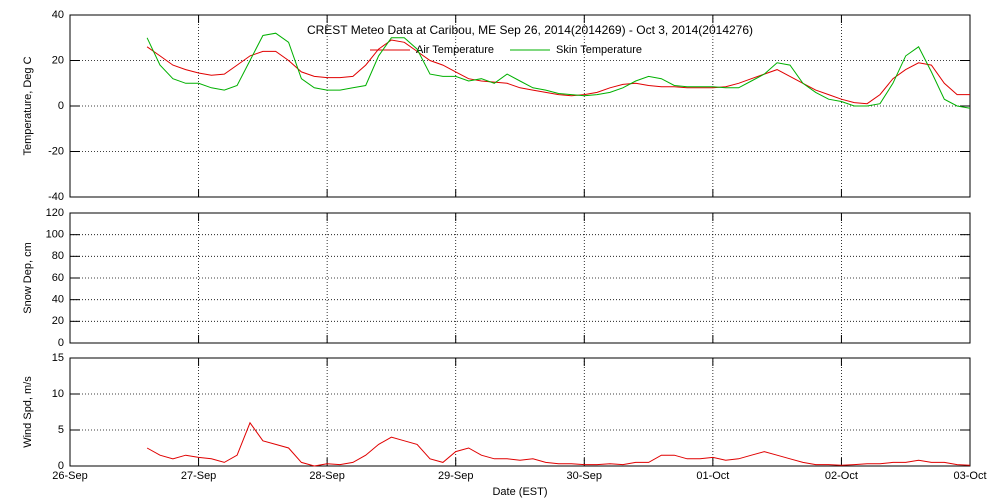 Image resolution: width=1000 pixels, height=500 pixels. Describe the element at coordinates (28, 278) in the screenshot. I see `y-axis-label: Snow Dep, cm` at that location.